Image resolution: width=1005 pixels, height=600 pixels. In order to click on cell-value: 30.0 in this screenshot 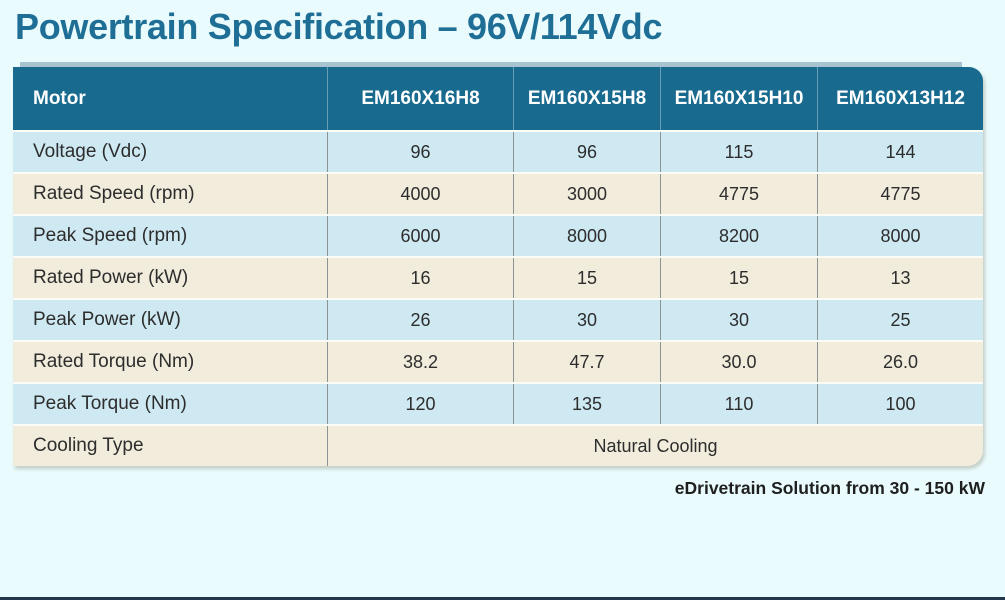, I will do `click(738, 362)`.